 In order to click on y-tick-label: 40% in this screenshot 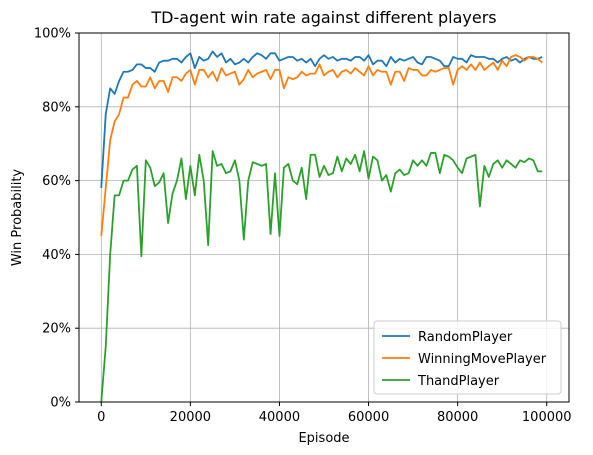, I will do `click(56, 255)`.